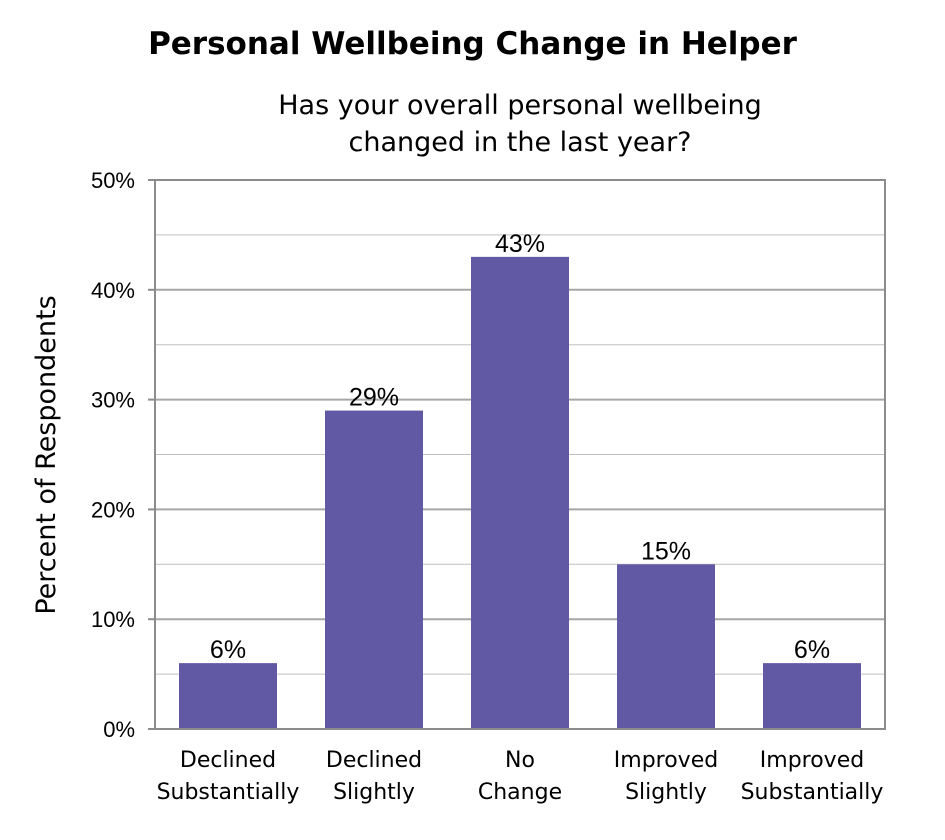 This screenshot has width=945, height=840. Describe the element at coordinates (113, 455) in the screenshot. I see `y-tick-labels: 0% 10% 20% 30% 40% 50%` at that location.